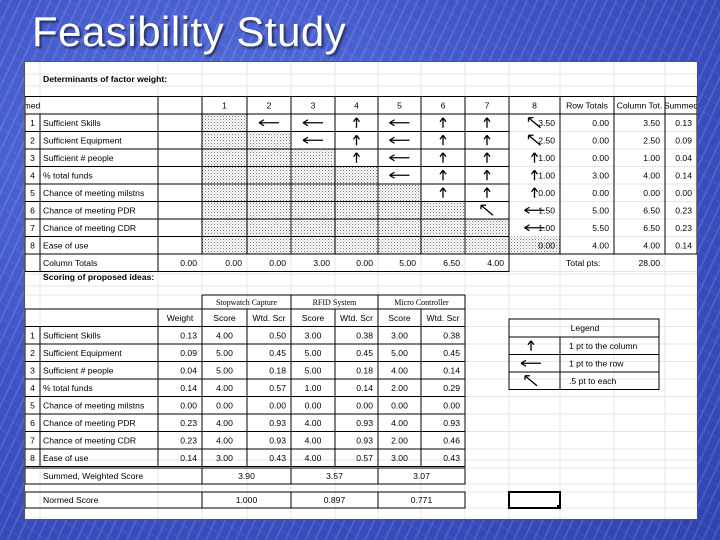 The width and height of the screenshot is (720, 540). Describe the element at coordinates (451, 441) in the screenshot. I see `weighted-score-value: 0.46` at that location.